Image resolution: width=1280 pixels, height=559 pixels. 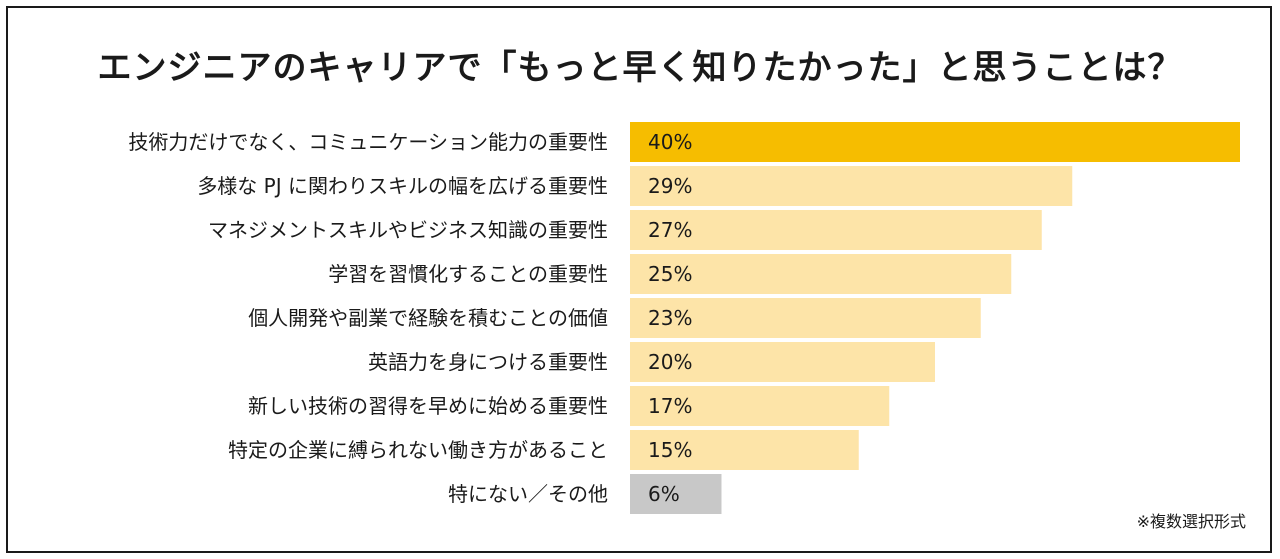 I want to click on chart-title: エンジニアのキャリアで「もっと早く知りたかった」と思うことは？, so click(x=640, y=68).